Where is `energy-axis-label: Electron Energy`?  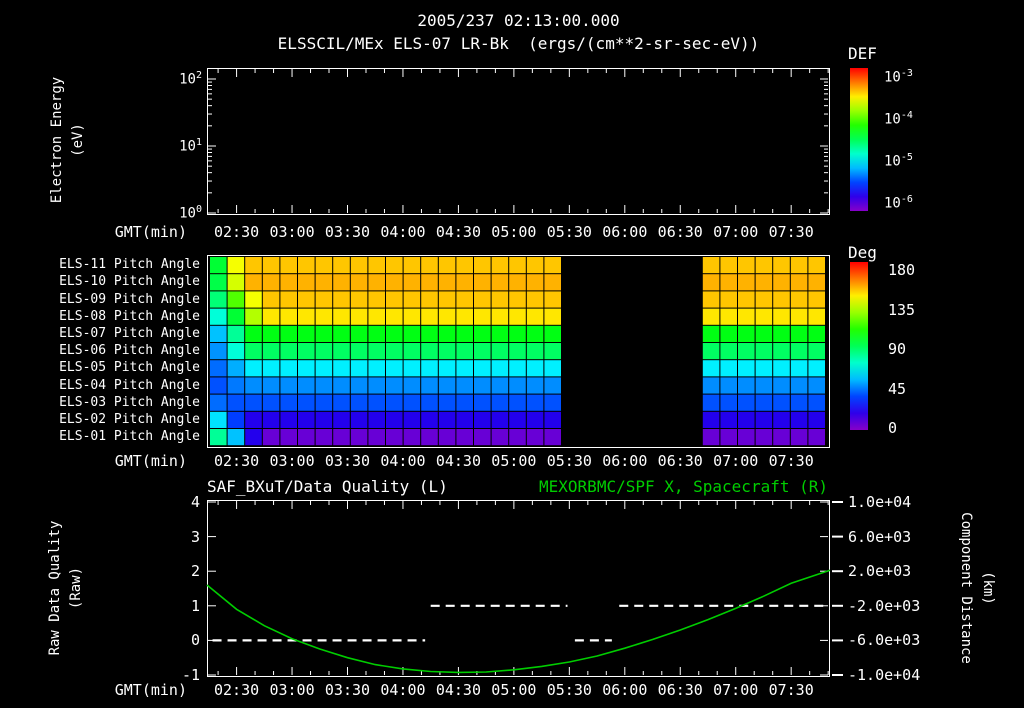 energy-axis-label: Electron Energy is located at coordinates (57, 140).